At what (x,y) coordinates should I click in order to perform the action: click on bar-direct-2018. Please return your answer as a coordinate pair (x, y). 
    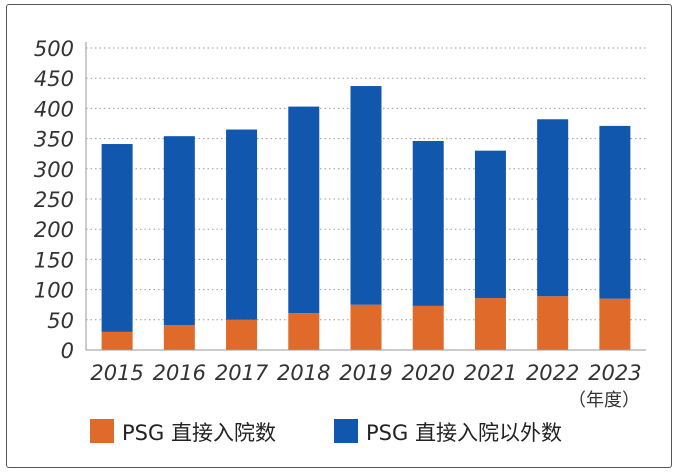
    Looking at the image, I should click on (304, 331).